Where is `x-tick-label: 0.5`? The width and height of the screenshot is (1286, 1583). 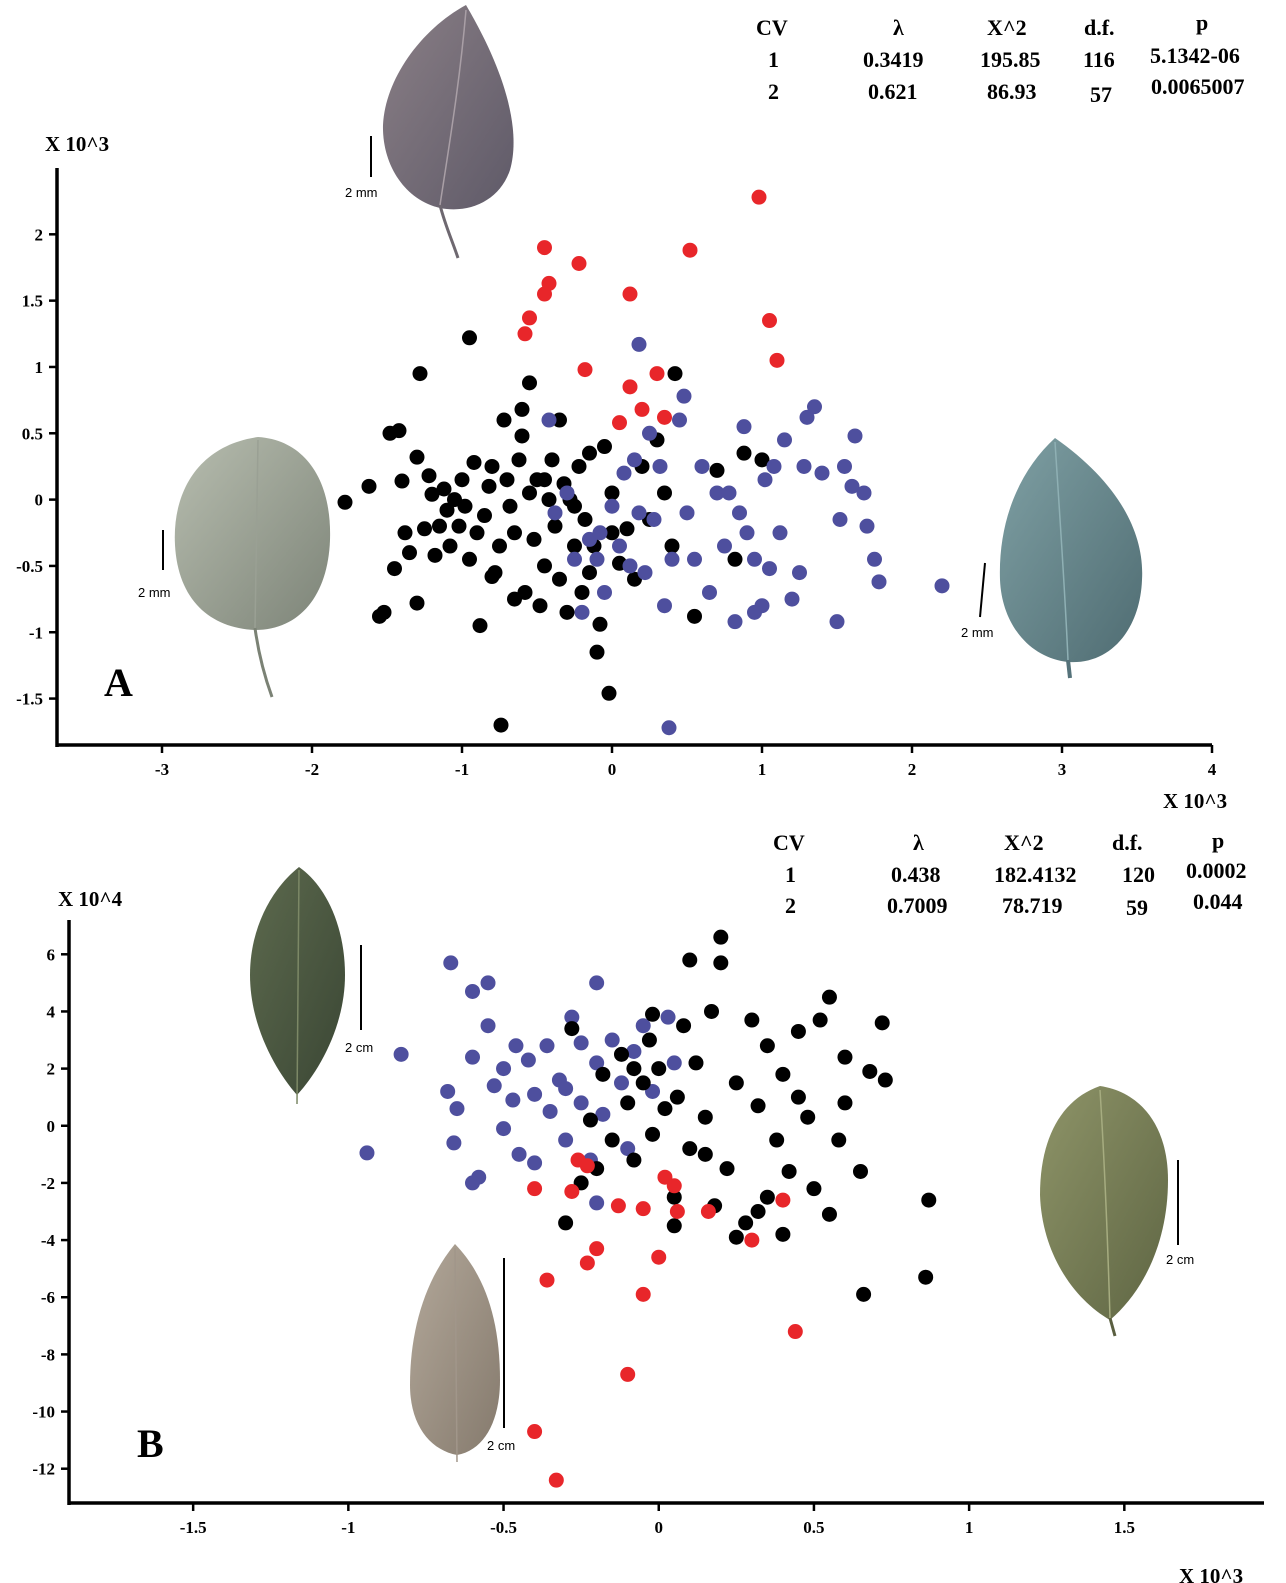
x-tick-label: 0.5 is located at coordinates (813, 1527).